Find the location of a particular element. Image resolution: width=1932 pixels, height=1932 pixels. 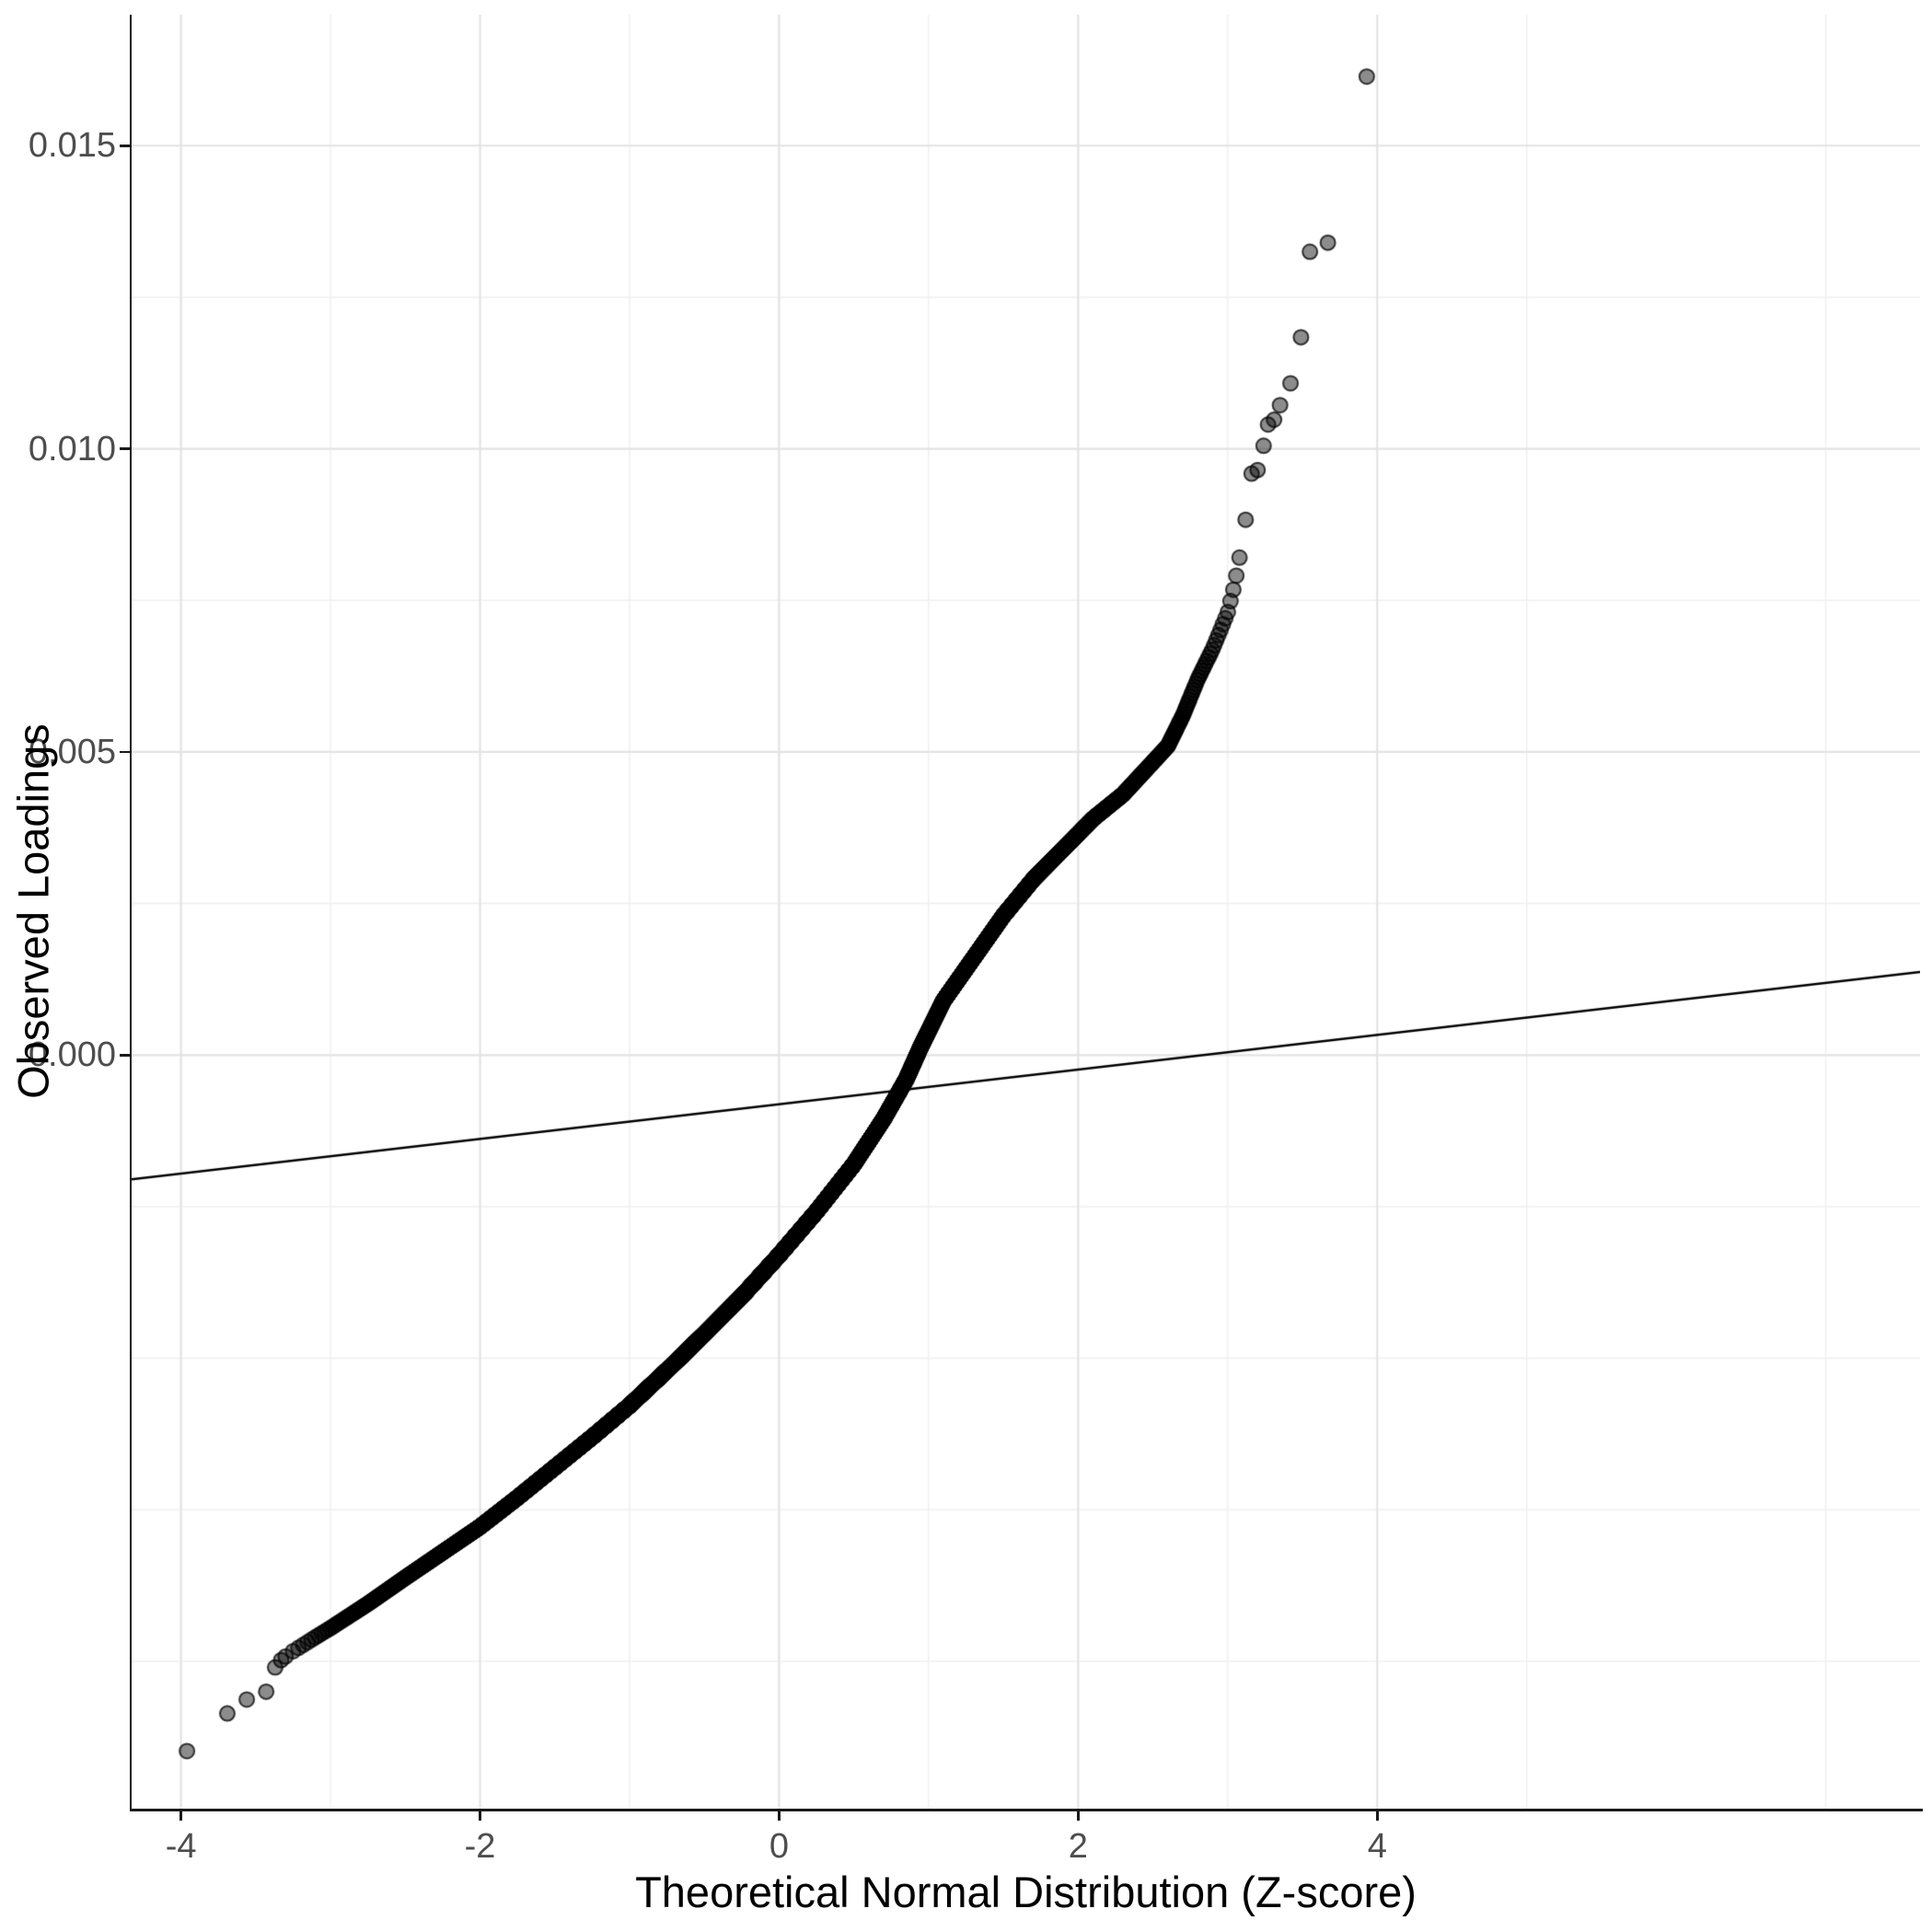

y-tick-label: 0.005 is located at coordinates (72, 752).